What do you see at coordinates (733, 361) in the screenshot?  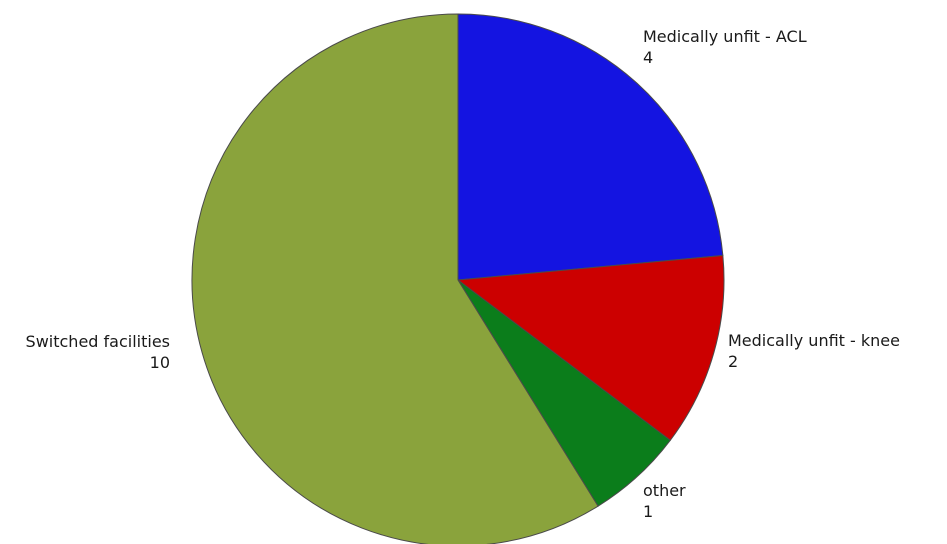 I see `slice-value-medically-unfit-knee: 2` at bounding box center [733, 361].